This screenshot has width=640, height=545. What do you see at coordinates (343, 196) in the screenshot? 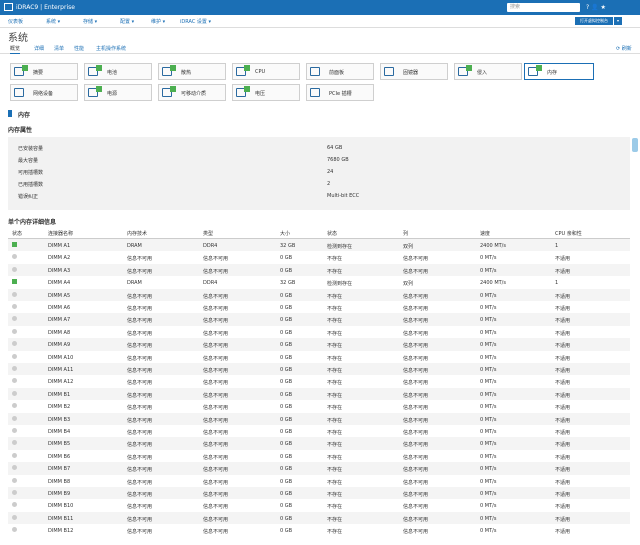
I see `property-value: Multi-bit ECC` at bounding box center [343, 196].